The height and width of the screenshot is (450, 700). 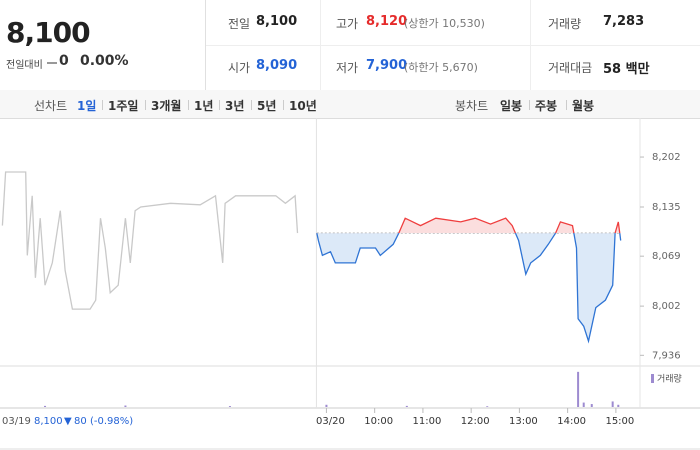 I want to click on period-tab: 5년, so click(x=267, y=106).